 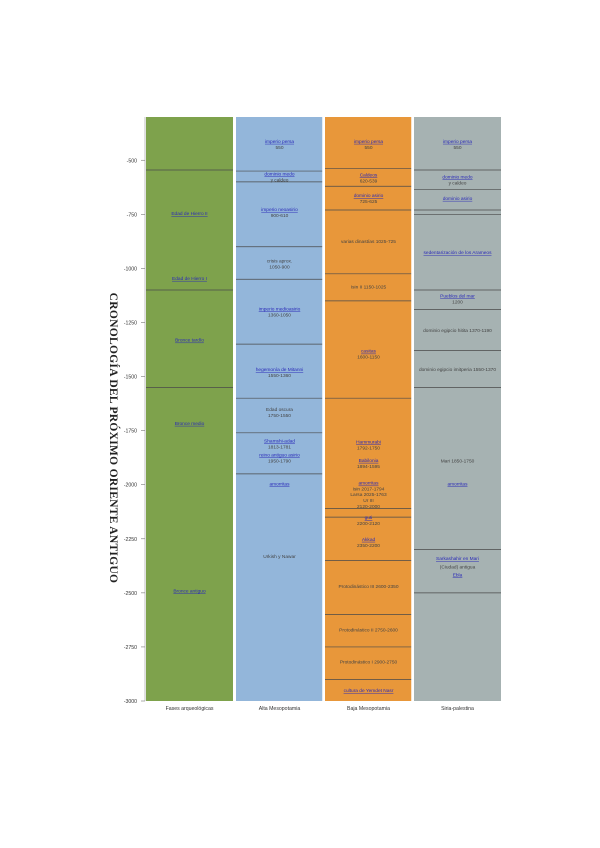 I want to click on period-label: Protodinástico II 2750-2600, so click(x=368, y=630).